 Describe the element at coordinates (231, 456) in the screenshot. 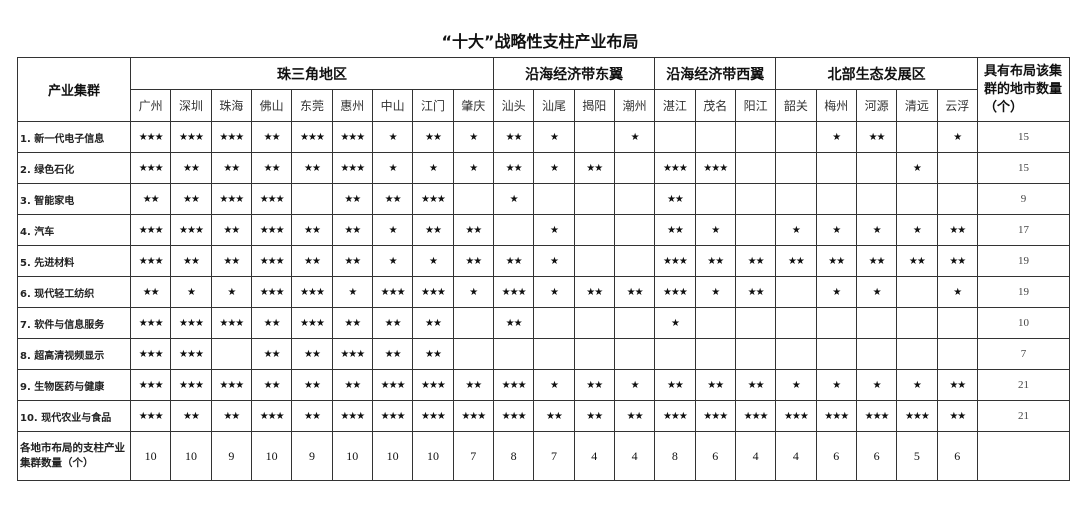

I see `total-count: 9` at that location.